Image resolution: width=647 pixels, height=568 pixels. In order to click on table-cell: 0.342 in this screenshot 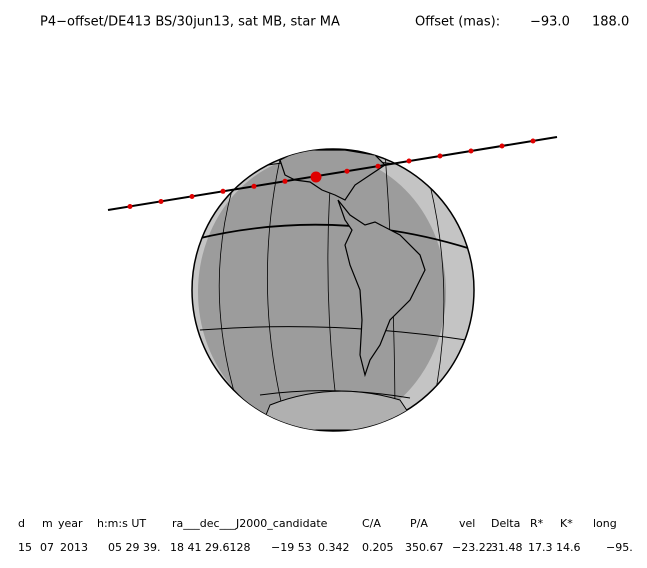, I will do `click(334, 547)`.